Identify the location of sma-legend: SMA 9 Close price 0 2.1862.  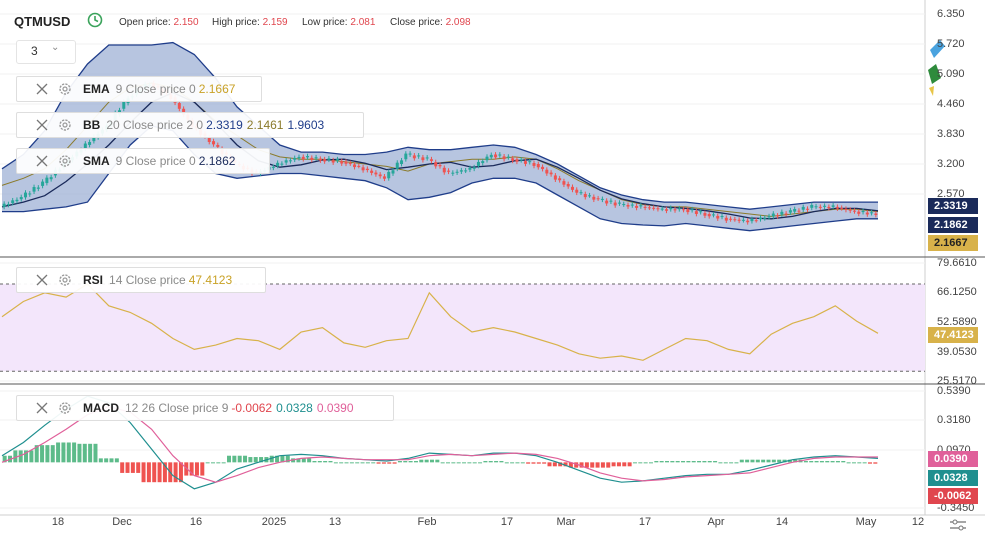
(143, 161).